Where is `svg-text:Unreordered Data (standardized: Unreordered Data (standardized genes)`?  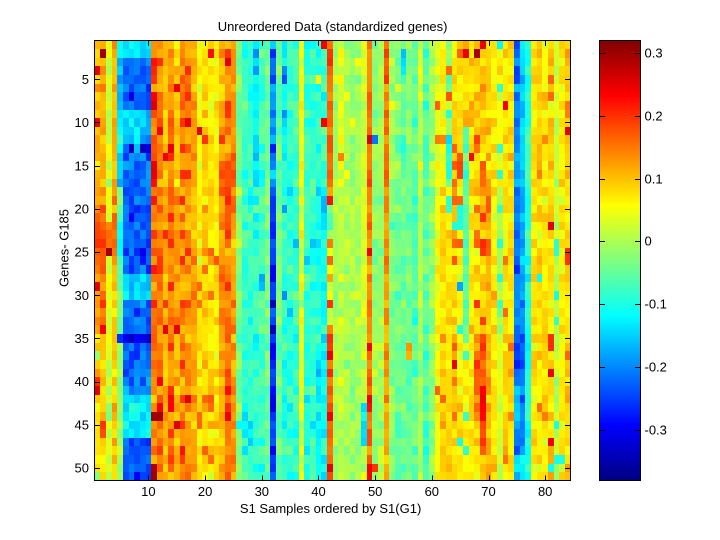 svg-text:Unreordered Data (standardized: Unreordered Data (standardized genes) is located at coordinates (333, 26).